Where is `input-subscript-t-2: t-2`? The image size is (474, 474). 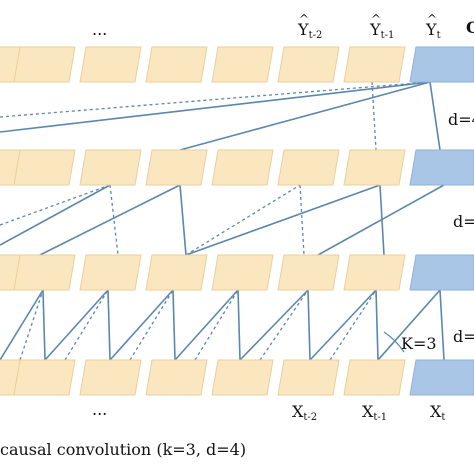 input-subscript-t-2: t-2 is located at coordinates (310, 417).